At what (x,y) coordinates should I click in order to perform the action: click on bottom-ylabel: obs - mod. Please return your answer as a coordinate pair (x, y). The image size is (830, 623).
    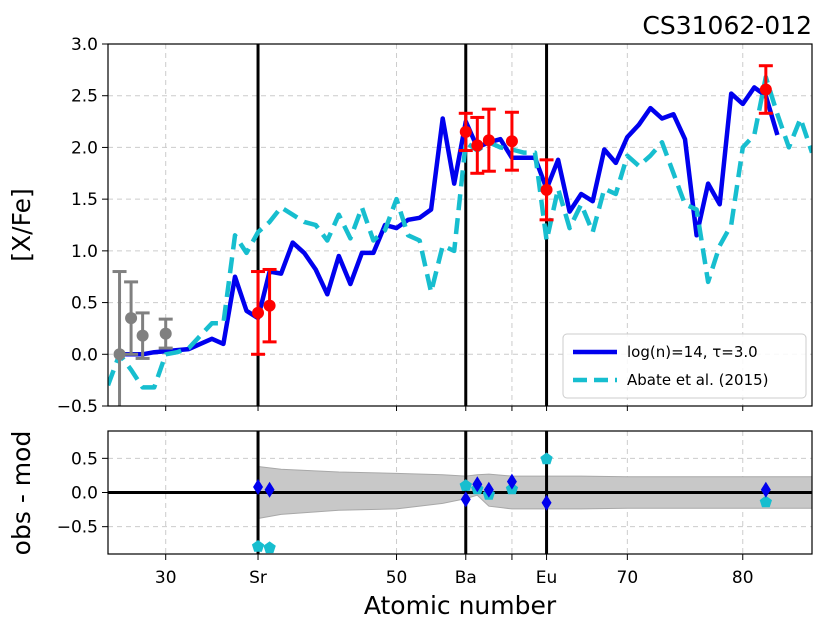
    Looking at the image, I should click on (21, 493).